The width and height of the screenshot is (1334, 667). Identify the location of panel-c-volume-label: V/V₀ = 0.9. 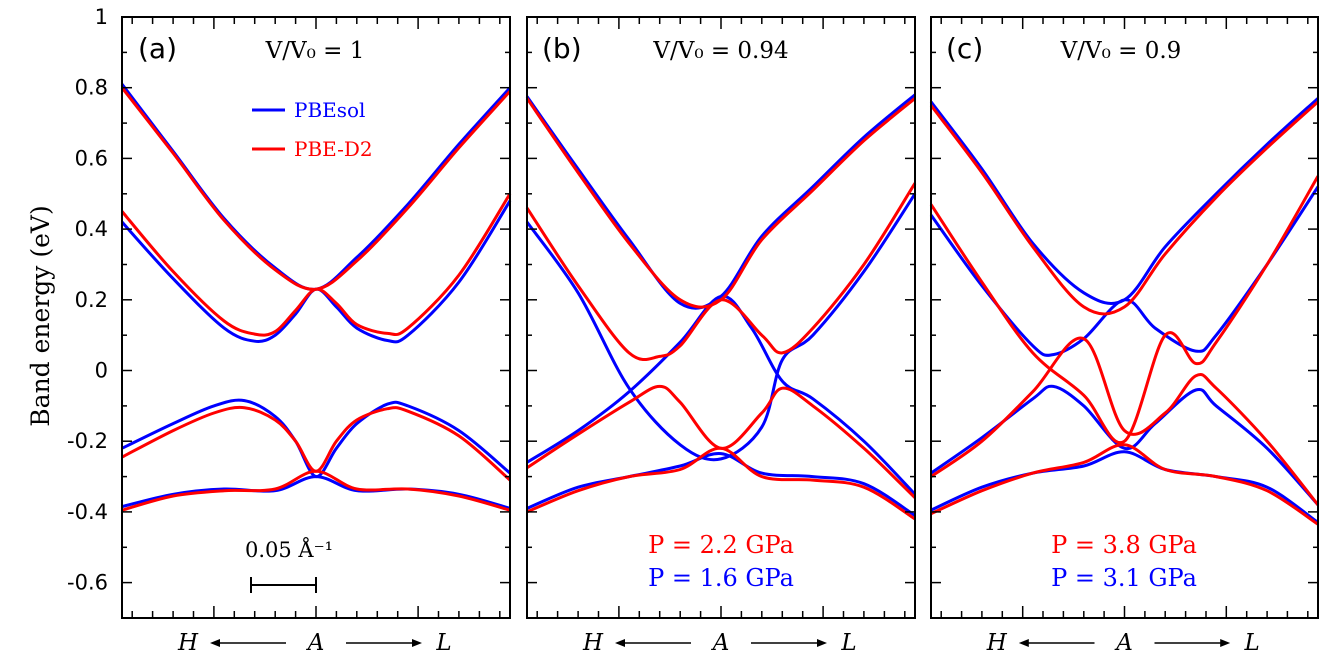
(1121, 51).